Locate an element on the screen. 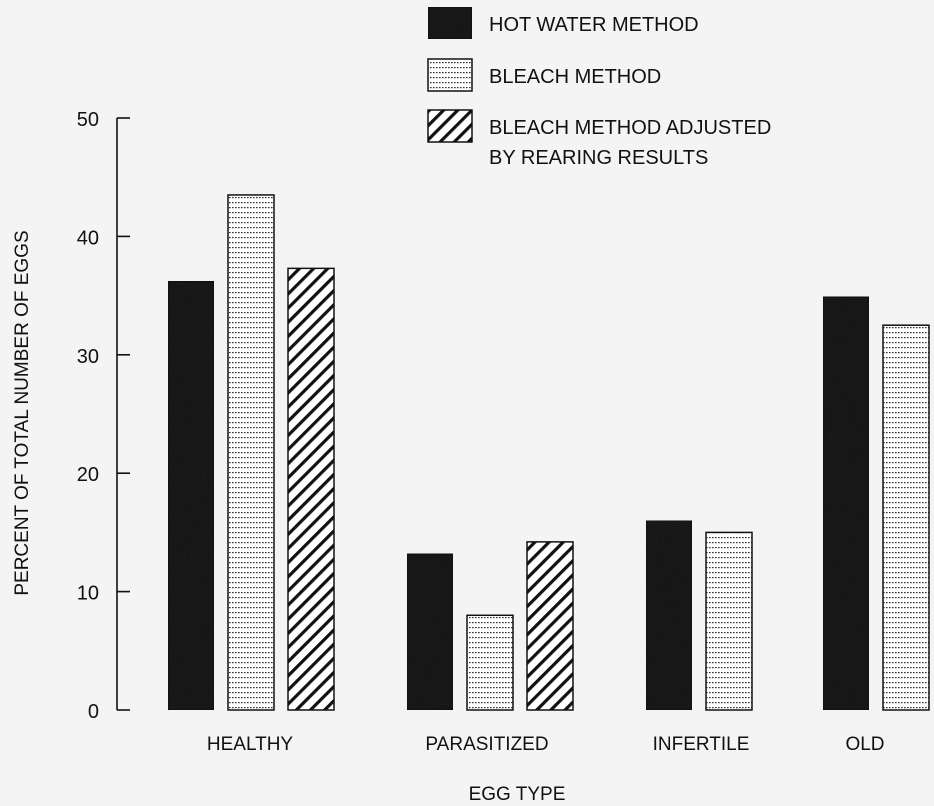 The width and height of the screenshot is (934, 806). y-tick-label: 10 is located at coordinates (88, 594).